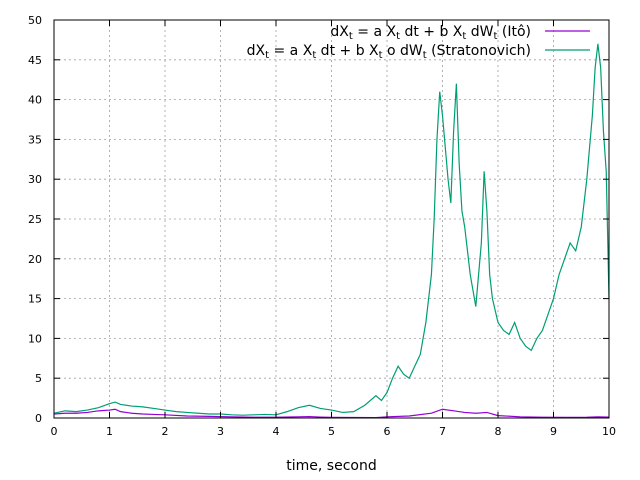 The width and height of the screenshot is (640, 480). What do you see at coordinates (331, 431) in the screenshot?
I see `x-tick-label: 5` at bounding box center [331, 431].